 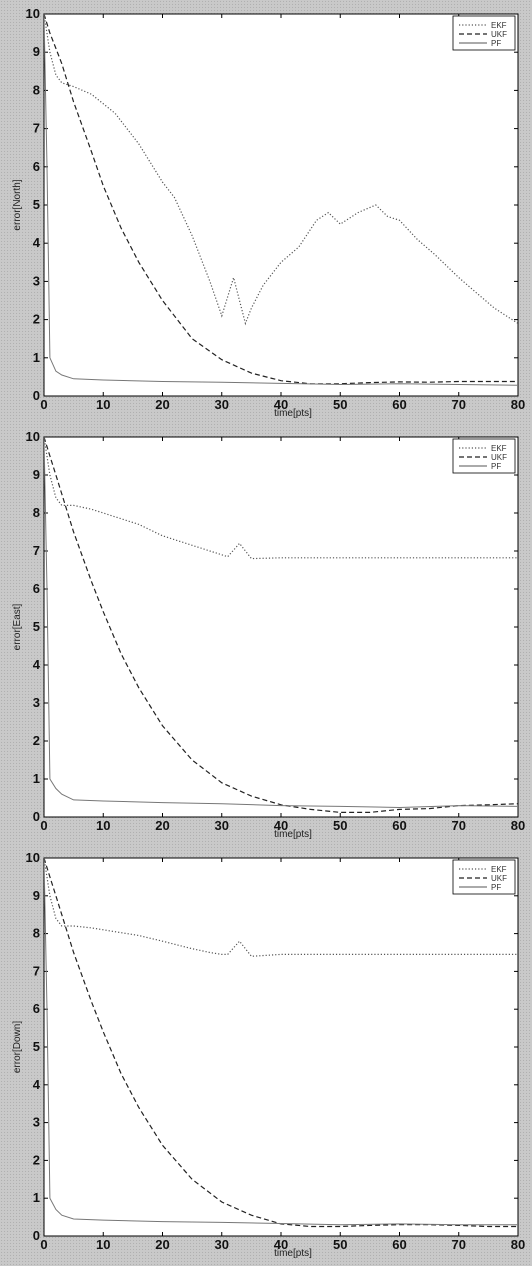 I want to click on y-axis-label: error[North], so click(x=17, y=204).